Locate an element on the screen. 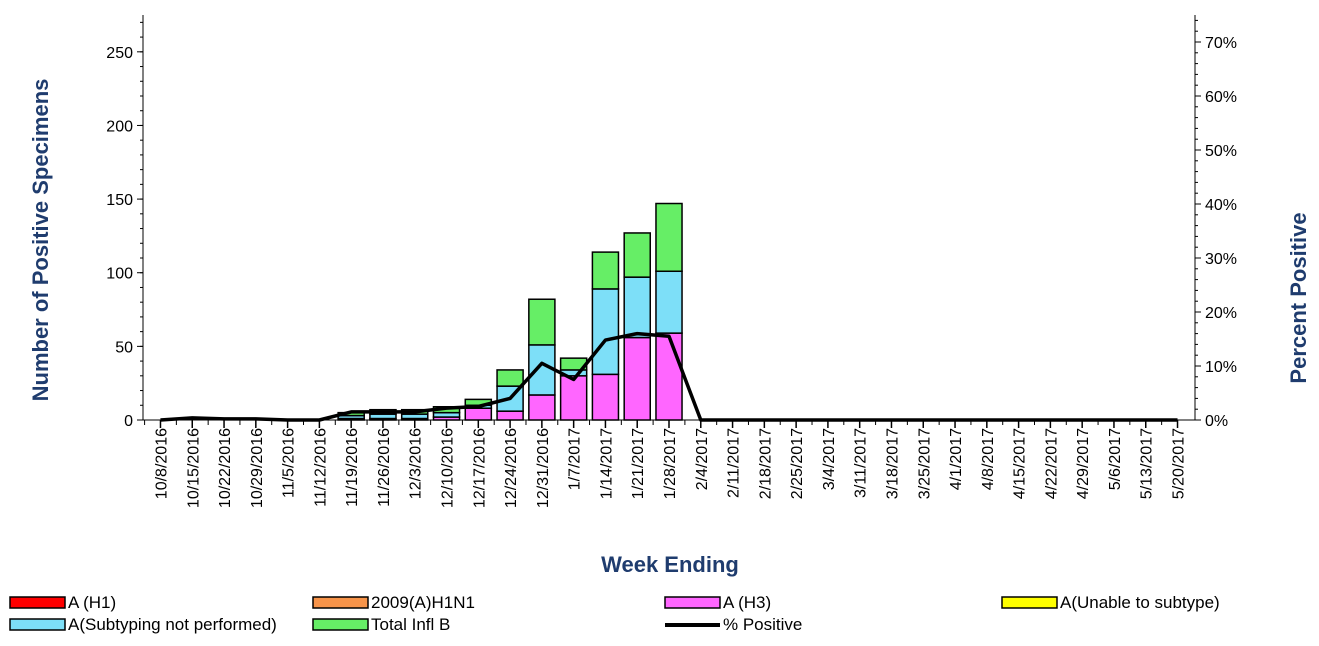  legend-label: 2009(A)H1N1 is located at coordinates (423, 602).